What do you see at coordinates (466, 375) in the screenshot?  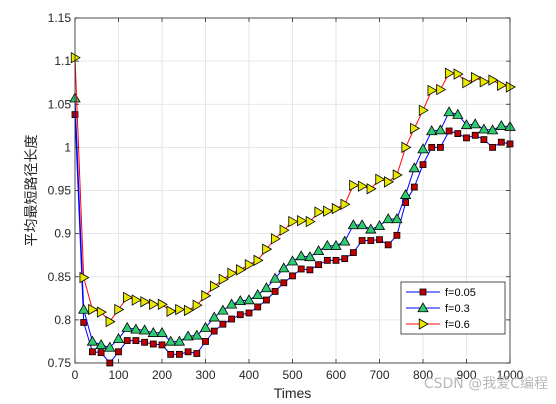 I see `x-tick-label: 900` at bounding box center [466, 375].